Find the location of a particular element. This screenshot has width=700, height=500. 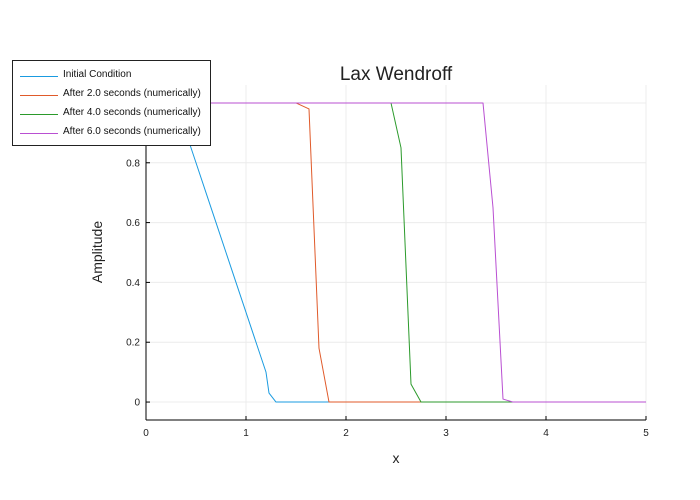

legend-item: After 4.0 seconds (numerically) is located at coordinates (111, 115).